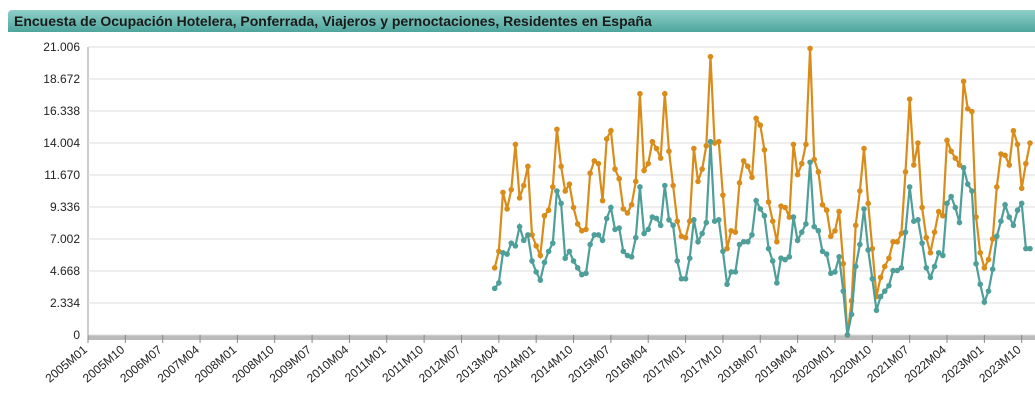 This screenshot has width=1035, height=410. Describe the element at coordinates (65, 303) in the screenshot. I see `y-tick-label: 2.334` at that location.